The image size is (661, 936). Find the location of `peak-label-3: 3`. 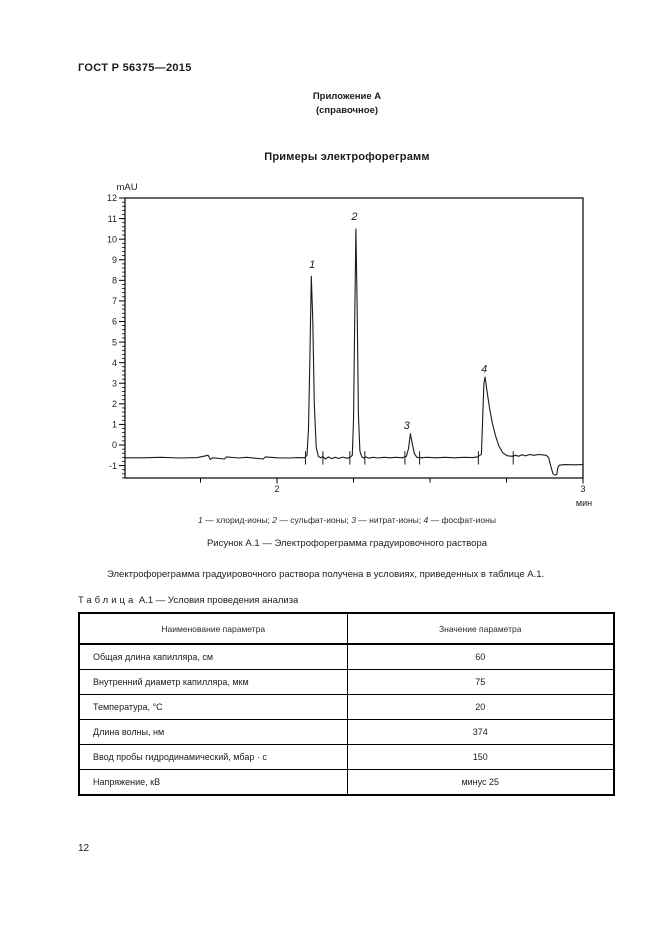

peak-label-3: 3 is located at coordinates (407, 426).